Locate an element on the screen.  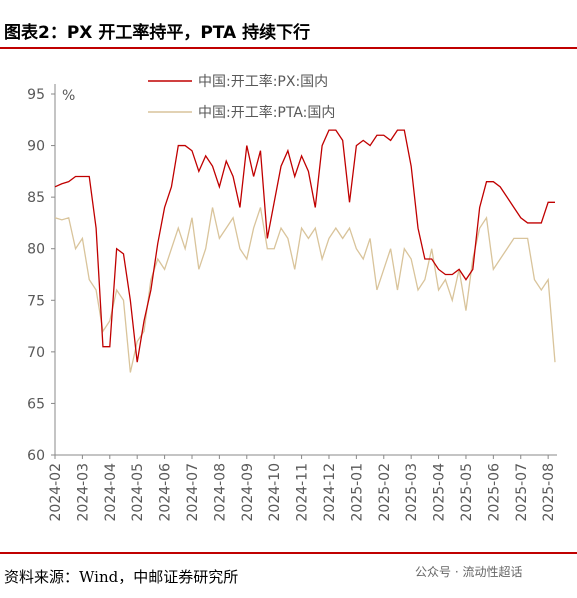
x-tick-label: 2025-06 is located at coordinates (494, 492).